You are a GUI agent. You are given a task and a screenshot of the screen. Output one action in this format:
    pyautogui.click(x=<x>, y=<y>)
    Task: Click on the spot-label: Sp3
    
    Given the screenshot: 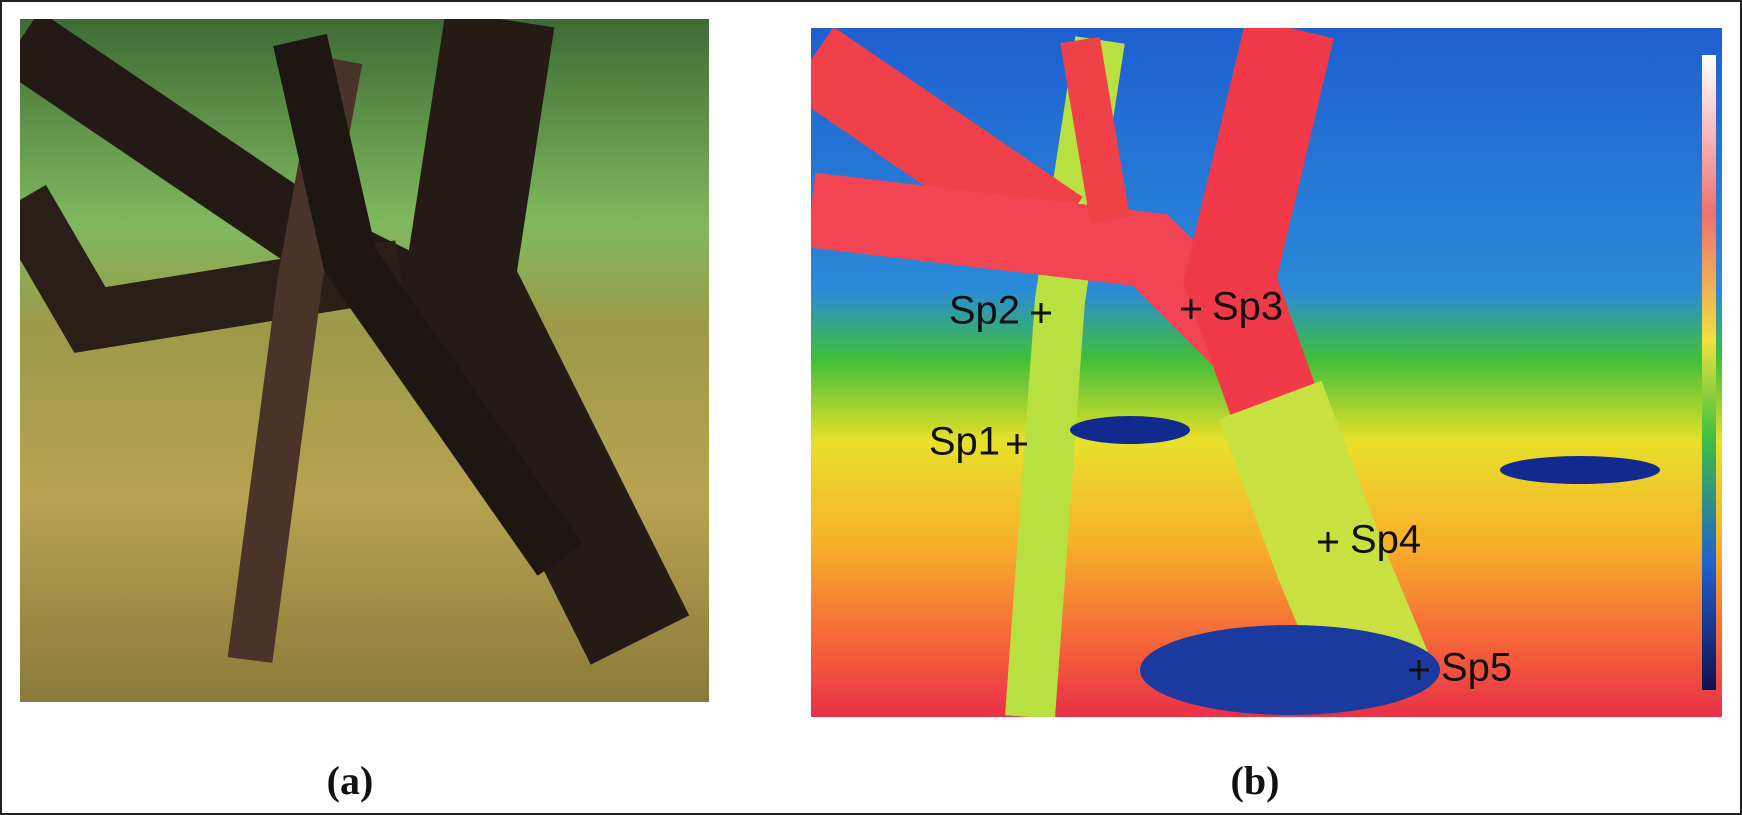 What is the action you would take?
    pyautogui.click(x=1247, y=307)
    